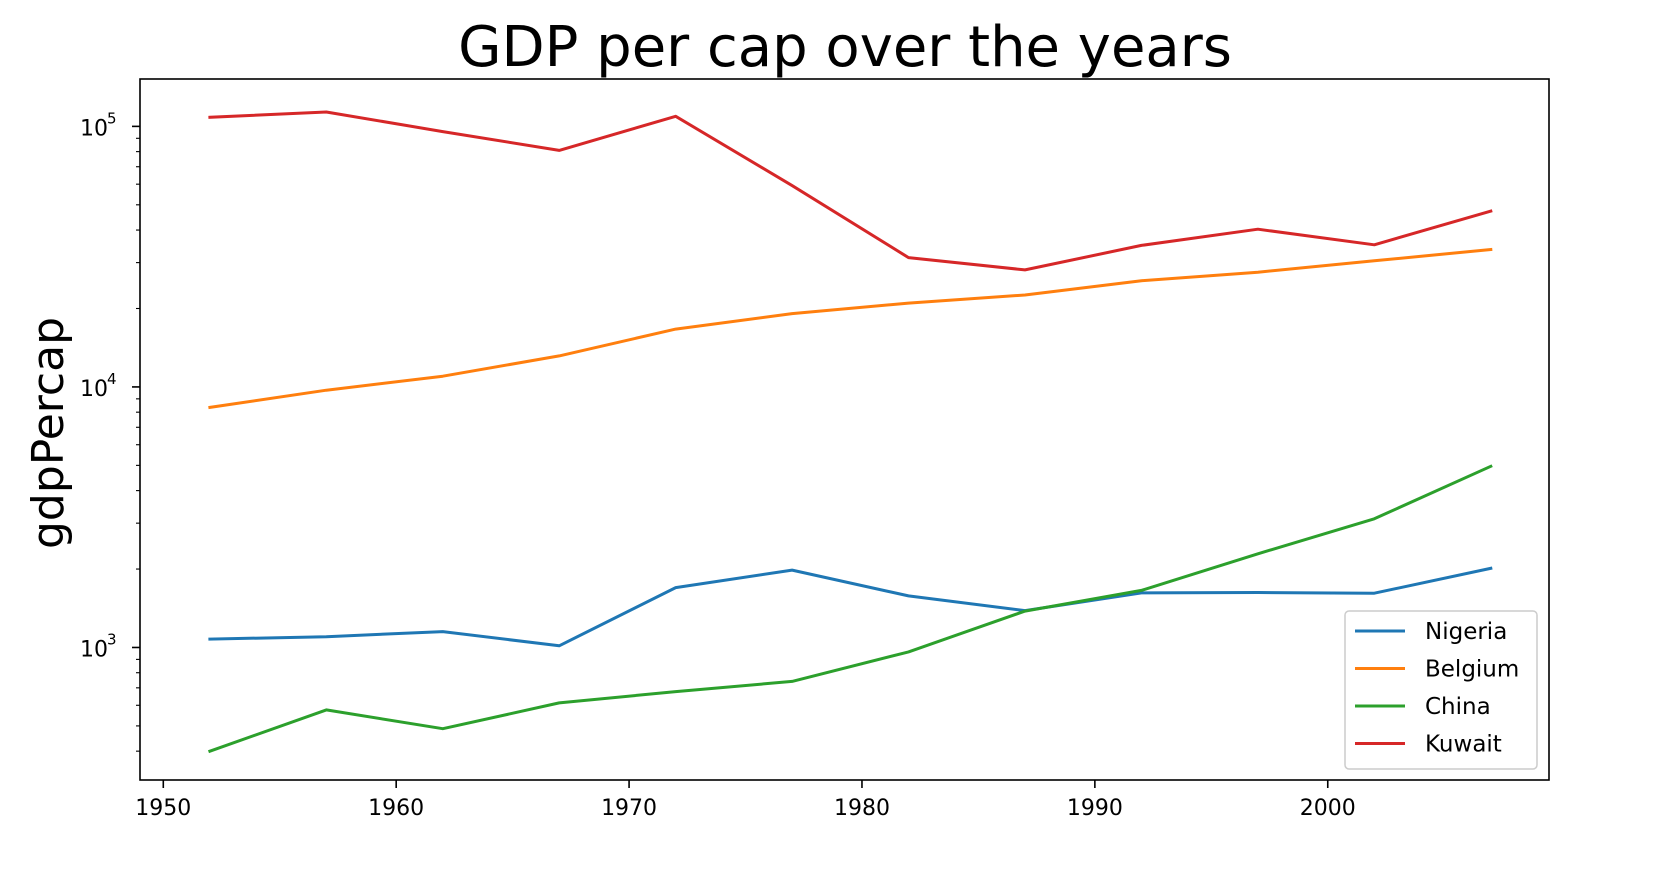 Image resolution: width=1654 pixels, height=887 pixels. I want to click on series-line-belgium, so click(850, 328).